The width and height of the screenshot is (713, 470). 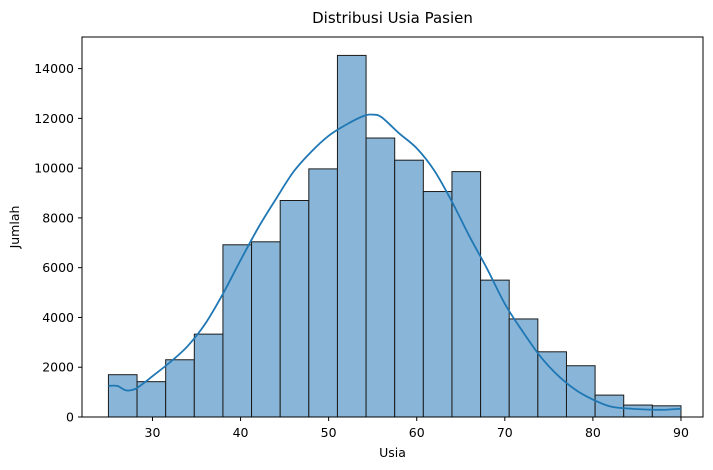 What do you see at coordinates (329, 432) in the screenshot?
I see `x-tick-label: 50` at bounding box center [329, 432].